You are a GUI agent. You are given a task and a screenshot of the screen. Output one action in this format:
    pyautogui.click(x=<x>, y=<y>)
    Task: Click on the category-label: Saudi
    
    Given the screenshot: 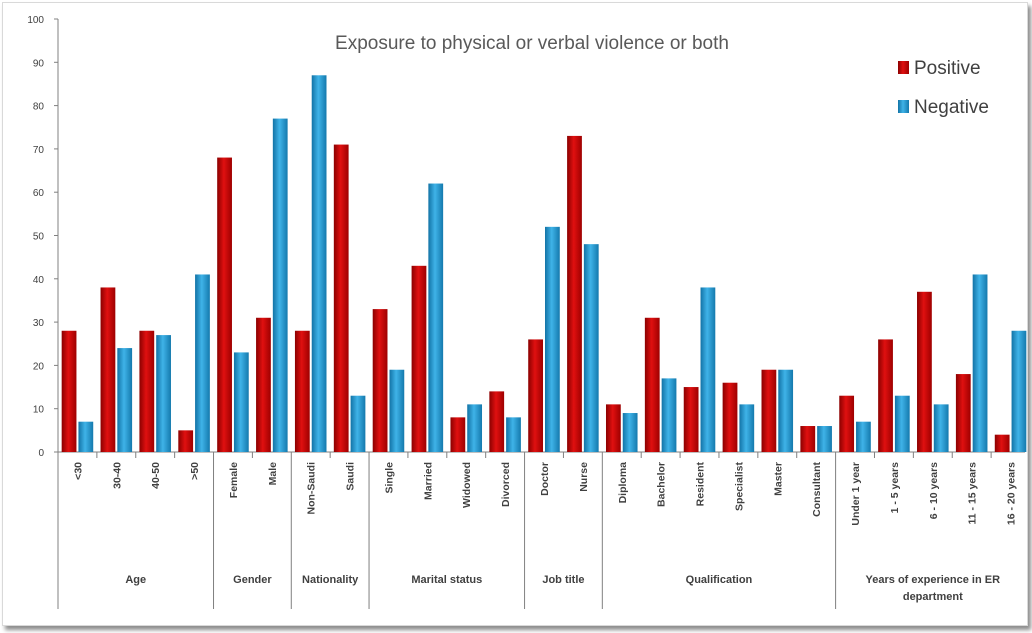 What is the action you would take?
    pyautogui.click(x=351, y=476)
    